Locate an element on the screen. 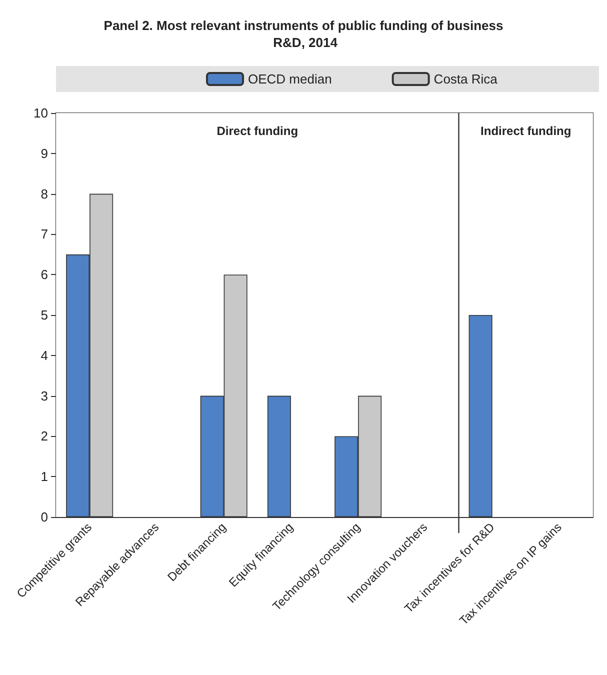 The width and height of the screenshot is (607, 675). y-tick-label: 8 is located at coordinates (44, 194).